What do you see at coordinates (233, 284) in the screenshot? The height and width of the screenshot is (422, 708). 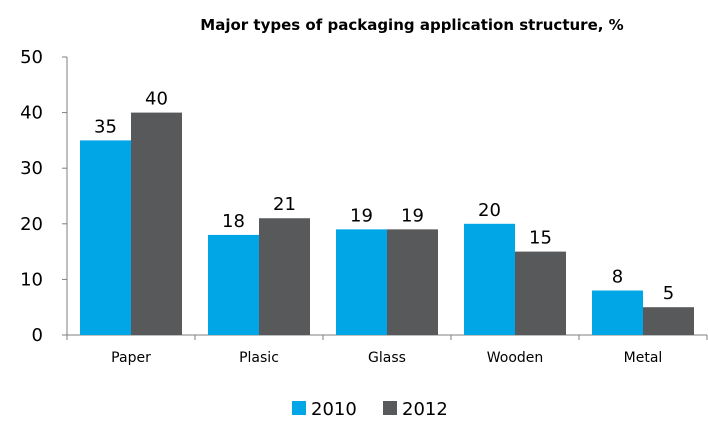 I see `bar-2010-plasic` at bounding box center [233, 284].